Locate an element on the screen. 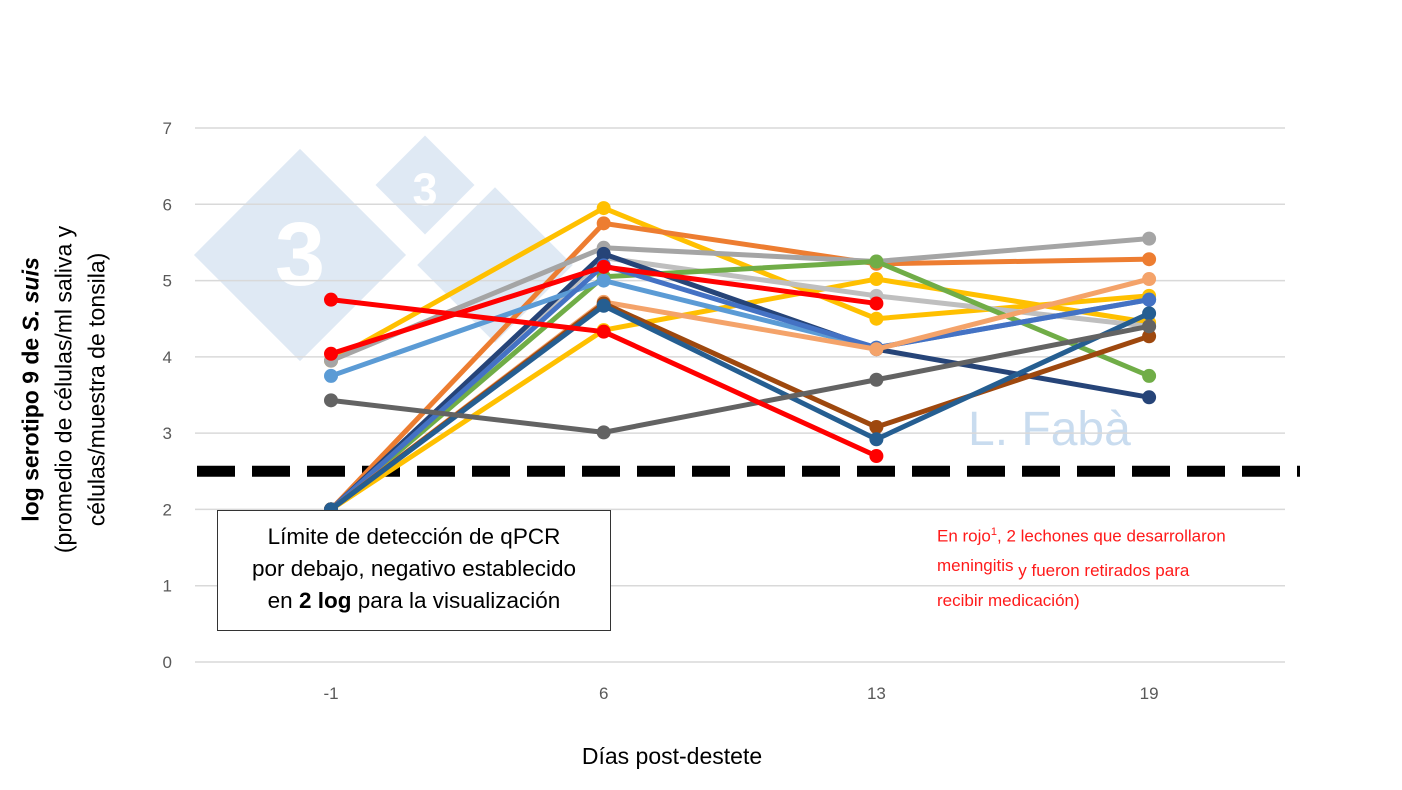 This screenshot has height=790, width=1402. watermark-logo: 3 3 is located at coordinates (383, 248).